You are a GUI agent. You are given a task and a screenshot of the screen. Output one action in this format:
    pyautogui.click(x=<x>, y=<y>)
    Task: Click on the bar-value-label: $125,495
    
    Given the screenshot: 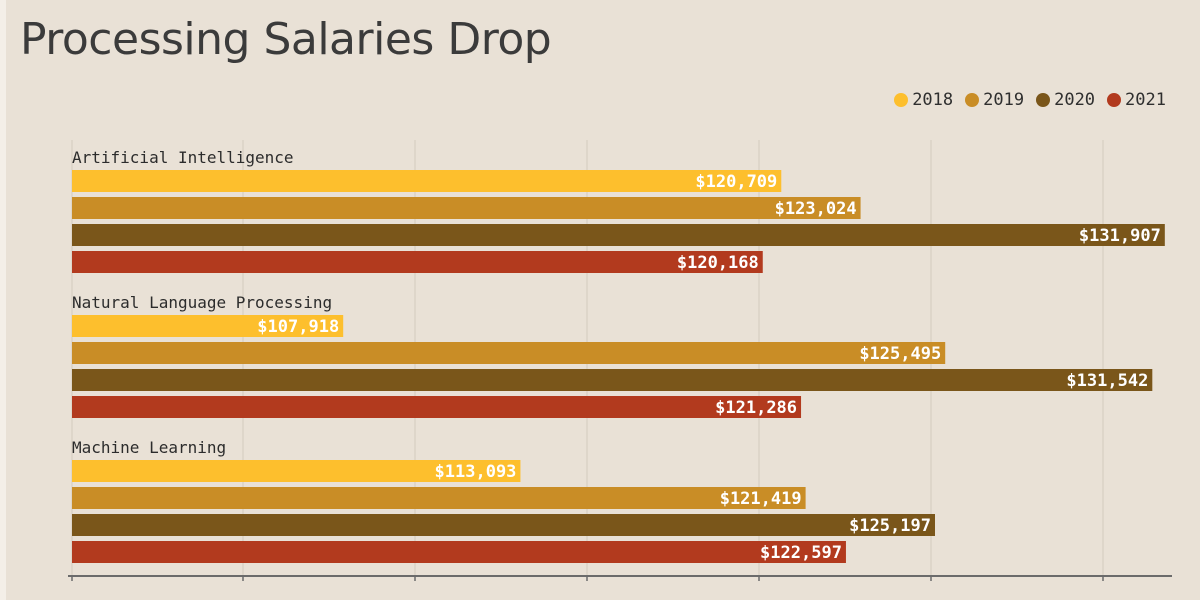 What is the action you would take?
    pyautogui.click(x=900, y=354)
    